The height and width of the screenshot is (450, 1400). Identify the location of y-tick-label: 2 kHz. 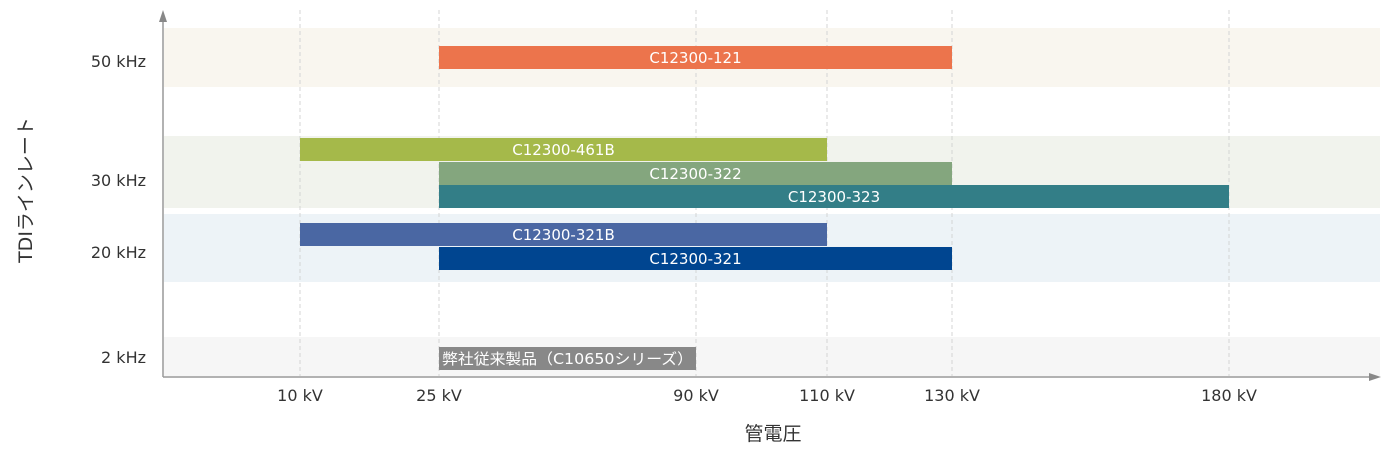
(123, 357).